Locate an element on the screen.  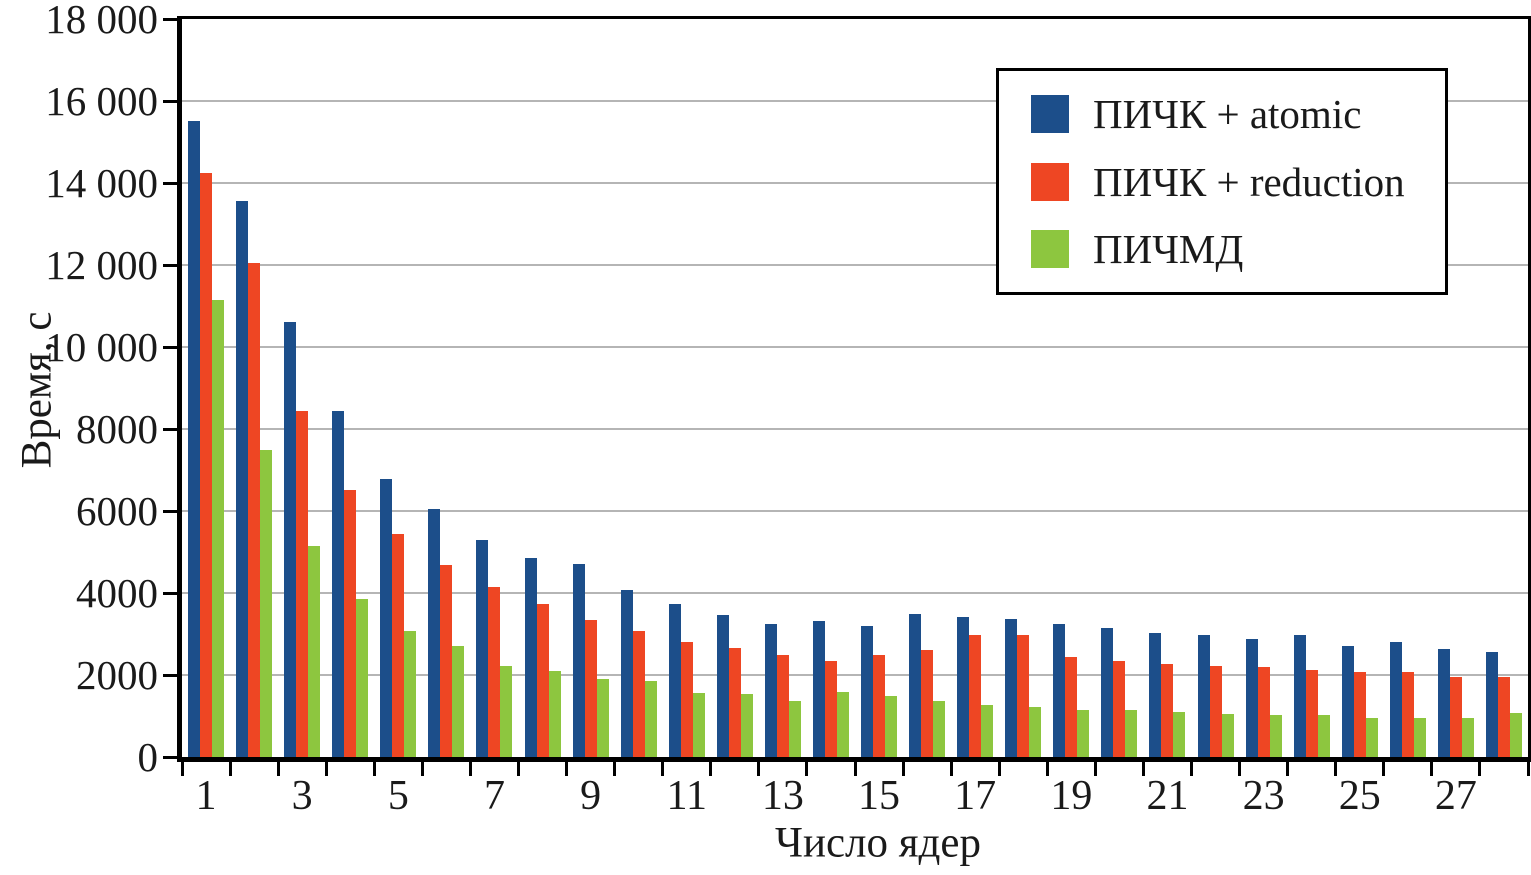
x-tick-label: 25 is located at coordinates (1359, 796).